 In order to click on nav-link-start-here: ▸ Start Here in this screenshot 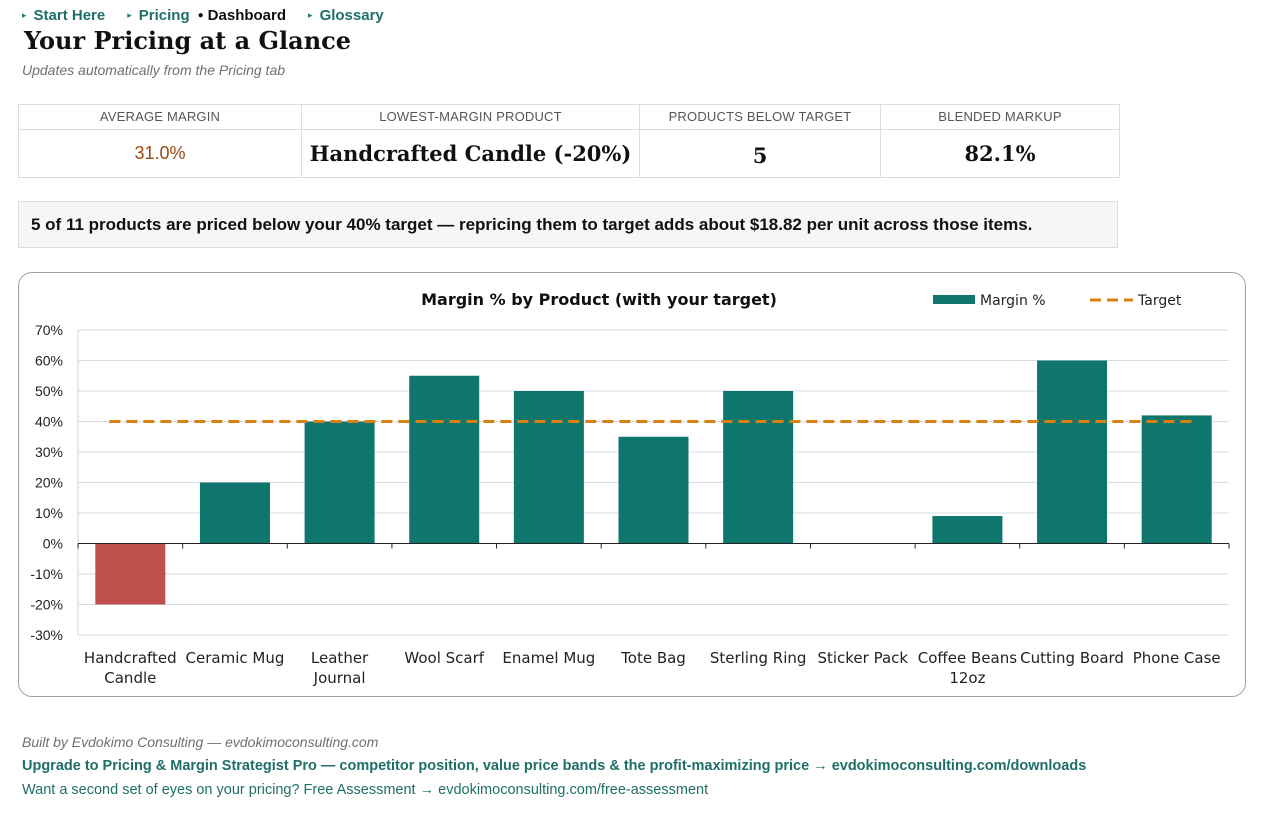, I will do `click(63, 15)`.